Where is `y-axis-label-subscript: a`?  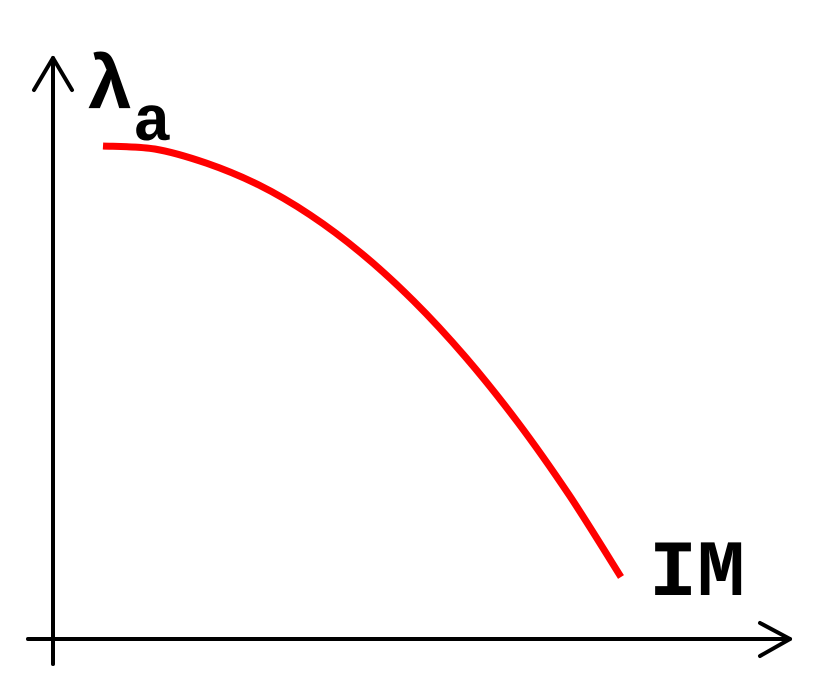
y-axis-label-subscript: a is located at coordinates (152, 124).